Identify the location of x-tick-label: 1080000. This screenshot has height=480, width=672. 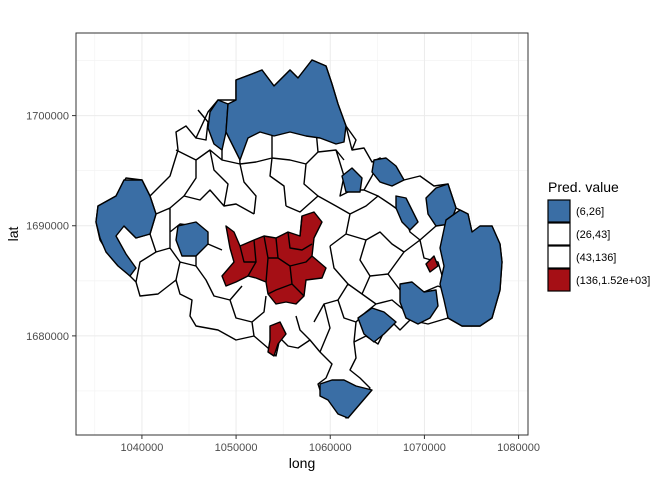
(518, 448).